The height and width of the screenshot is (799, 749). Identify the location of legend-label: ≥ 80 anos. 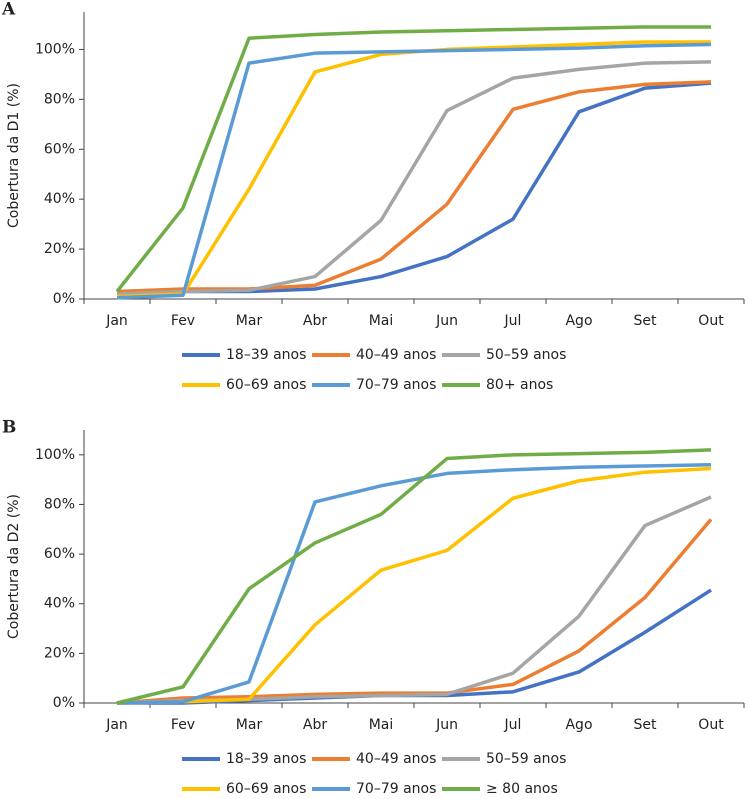
(522, 789).